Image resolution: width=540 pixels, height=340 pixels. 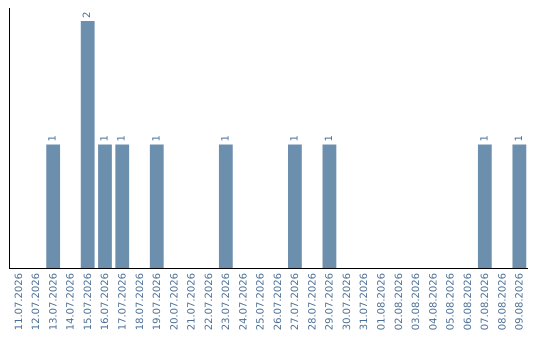 I want to click on x-tick-label: 01.08.2026, so click(x=382, y=301).